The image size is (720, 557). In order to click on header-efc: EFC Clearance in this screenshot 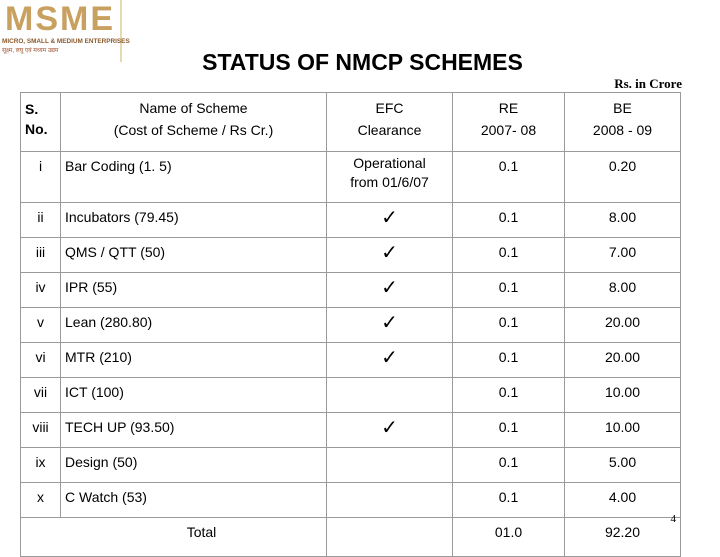, I will do `click(389, 122)`.